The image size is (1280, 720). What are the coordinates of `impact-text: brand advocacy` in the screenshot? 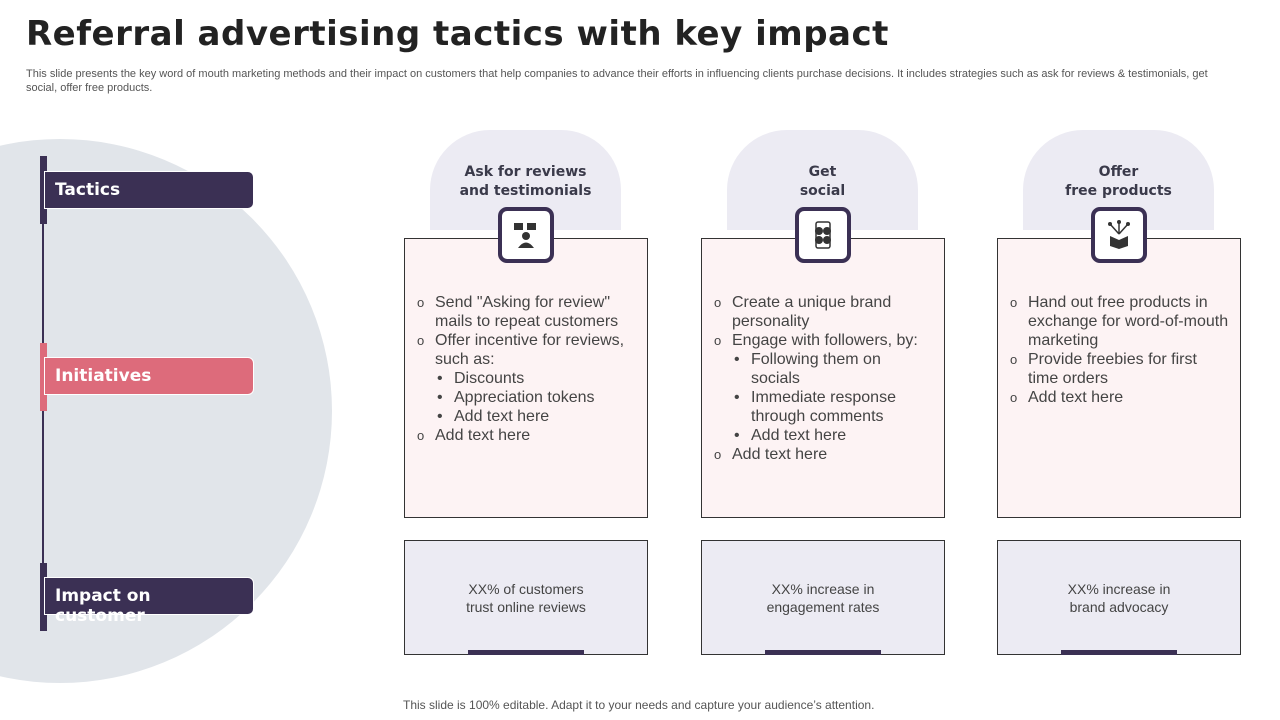 It's located at (1119, 607).